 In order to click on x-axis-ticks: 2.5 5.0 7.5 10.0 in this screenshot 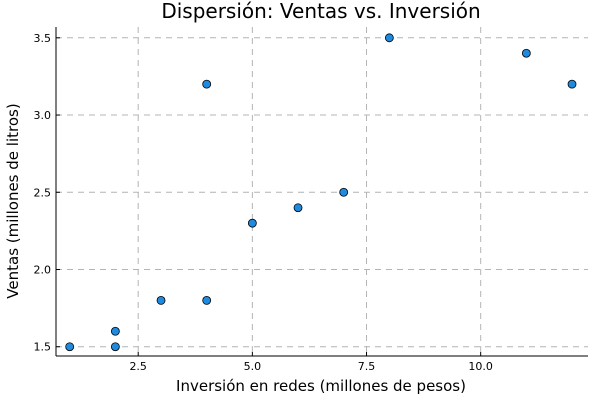, I will do `click(311, 362)`.